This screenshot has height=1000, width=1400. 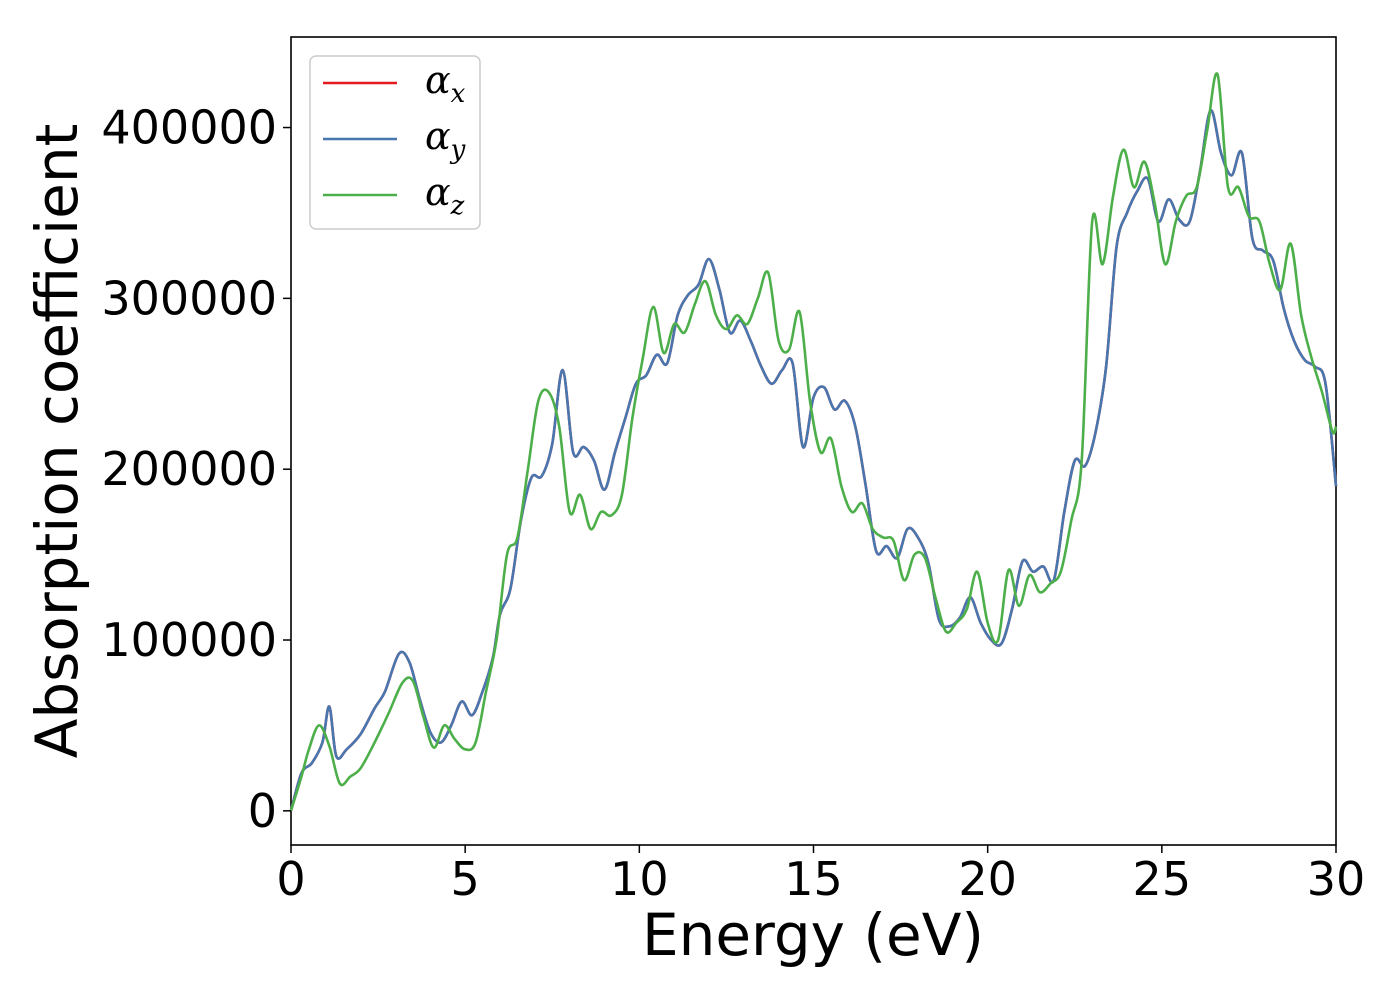 I want to click on y-tick-label: 200000, so click(x=189, y=469).